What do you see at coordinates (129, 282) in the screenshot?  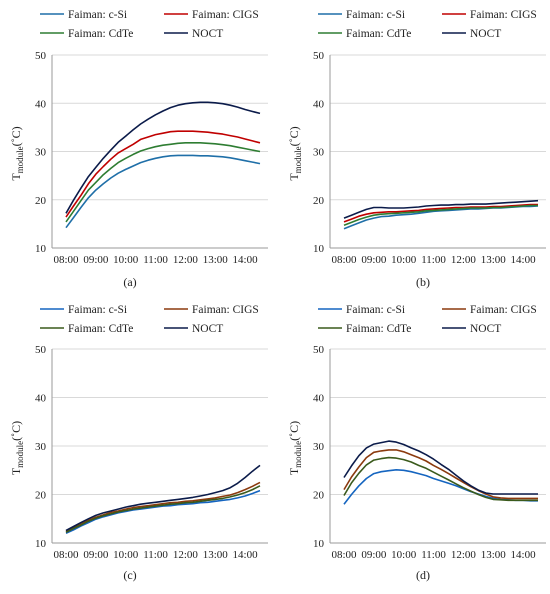 I see `panel-label: (a)` at bounding box center [129, 282].